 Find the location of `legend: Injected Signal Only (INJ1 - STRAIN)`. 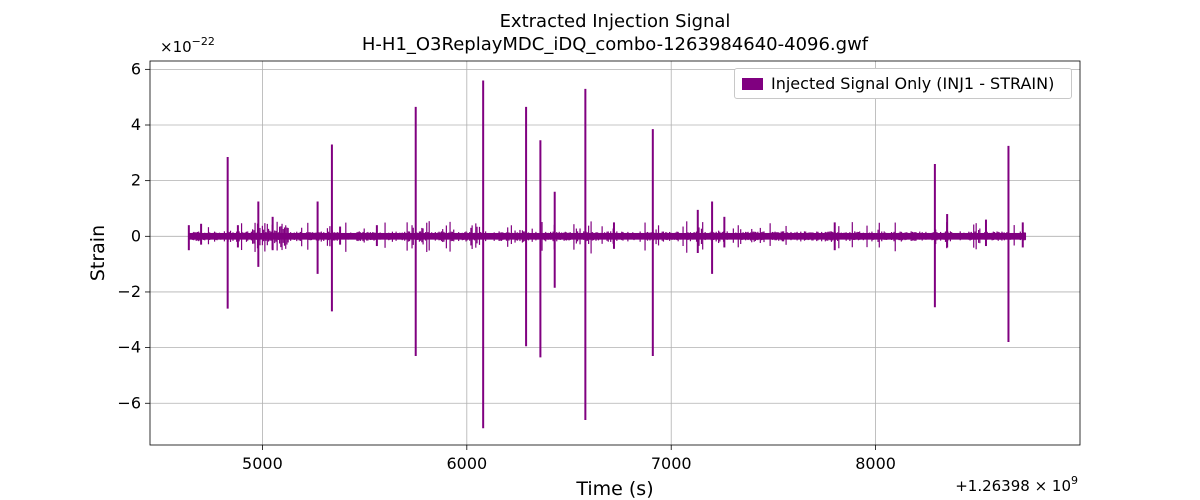

legend: Injected Signal Only (INJ1 - STRAIN) is located at coordinates (903, 83).